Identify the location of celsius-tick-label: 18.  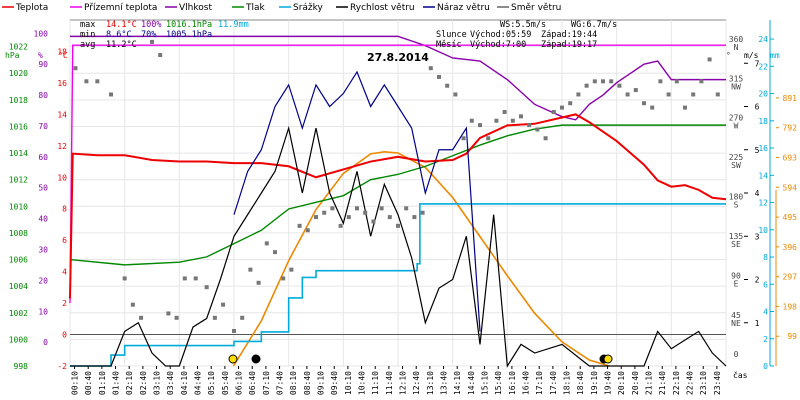
(62, 51).